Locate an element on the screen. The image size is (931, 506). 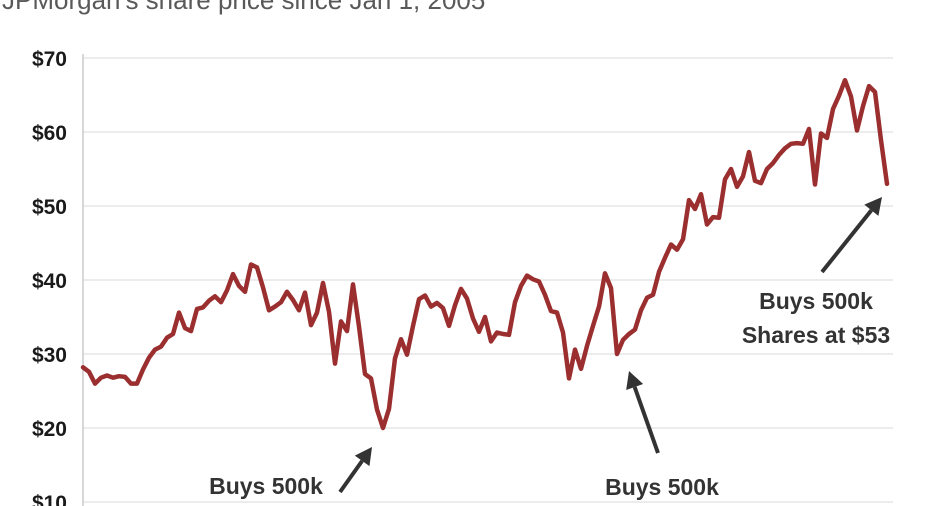
y-tick-label: $20 is located at coordinates (49, 429).